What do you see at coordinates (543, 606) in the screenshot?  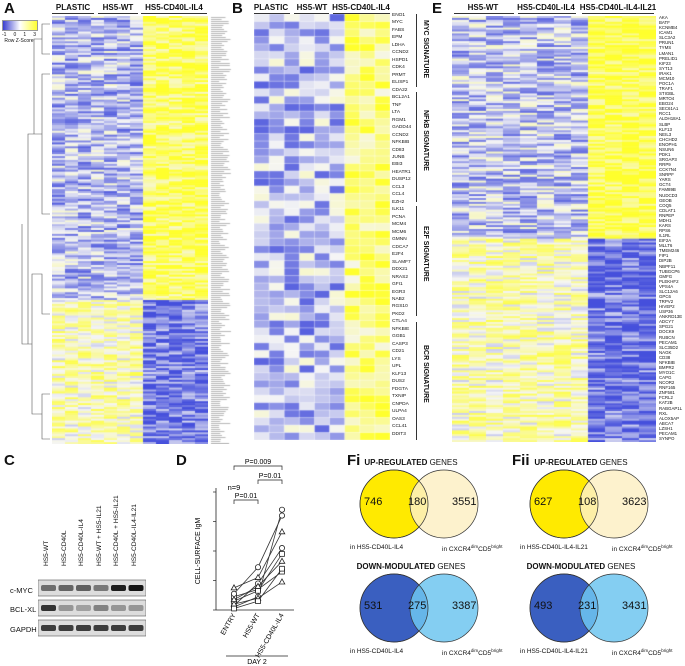 I see `venn-left-count: 493` at bounding box center [543, 606].